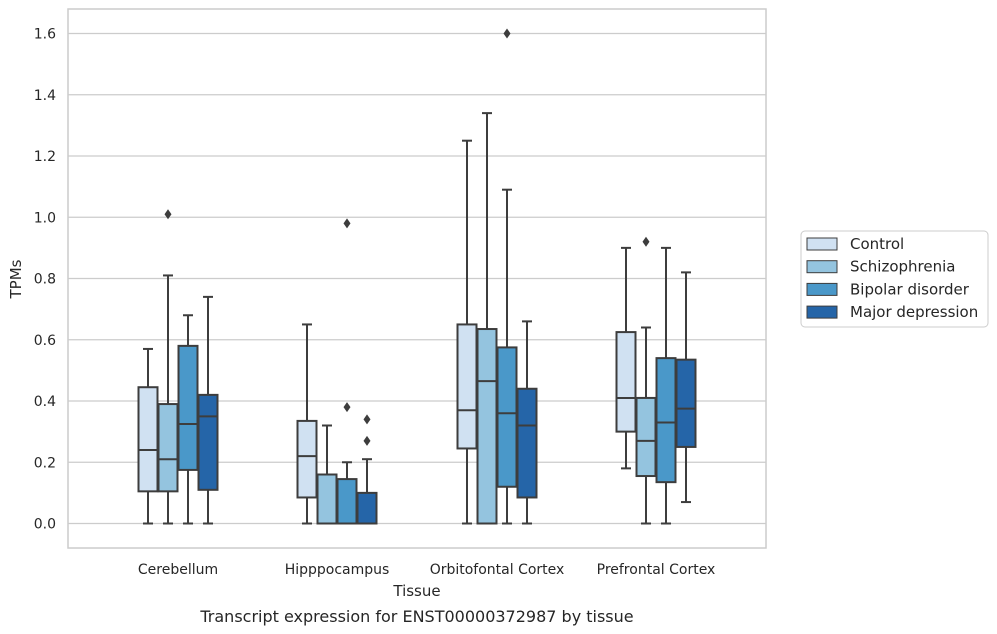 This screenshot has height=634, width=997. I want to click on legend-frame, so click(894, 279).